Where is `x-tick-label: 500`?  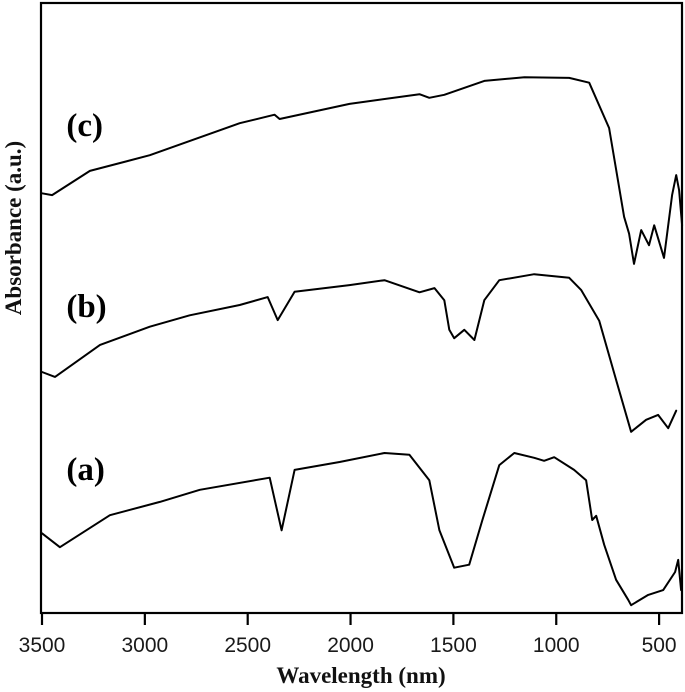 x-tick-label: 500 is located at coordinates (659, 645).